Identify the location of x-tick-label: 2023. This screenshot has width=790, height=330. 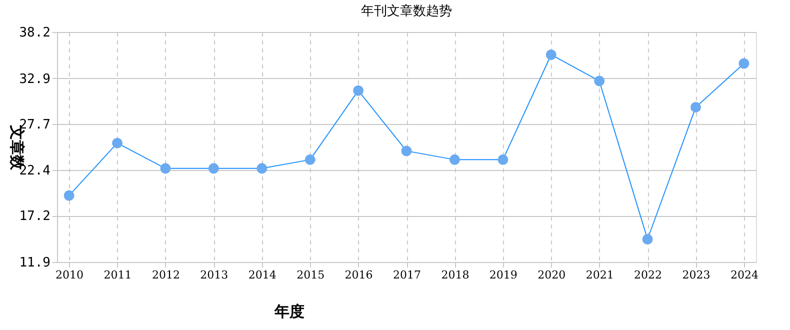
(696, 275).